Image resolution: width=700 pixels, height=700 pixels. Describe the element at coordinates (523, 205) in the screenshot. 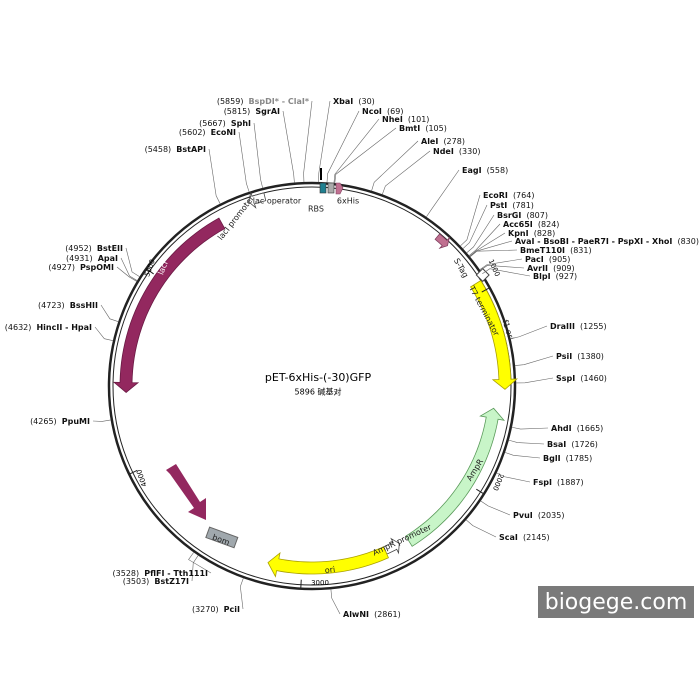

I see `enzyme-position: (781)` at that location.